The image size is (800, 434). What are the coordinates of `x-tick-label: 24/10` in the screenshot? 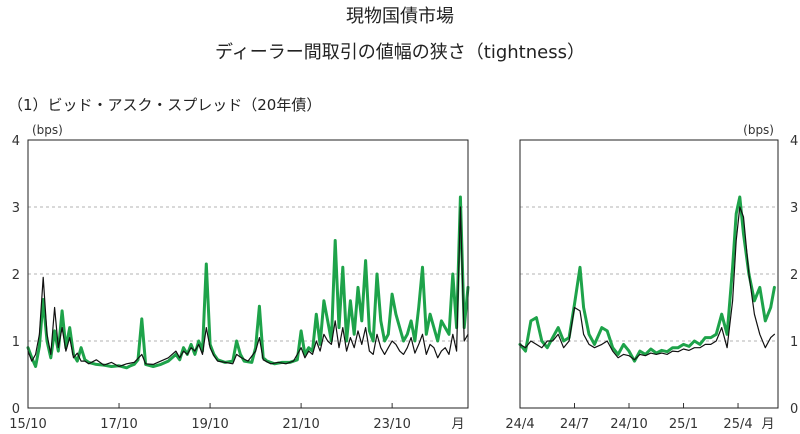 It's located at (628, 424).